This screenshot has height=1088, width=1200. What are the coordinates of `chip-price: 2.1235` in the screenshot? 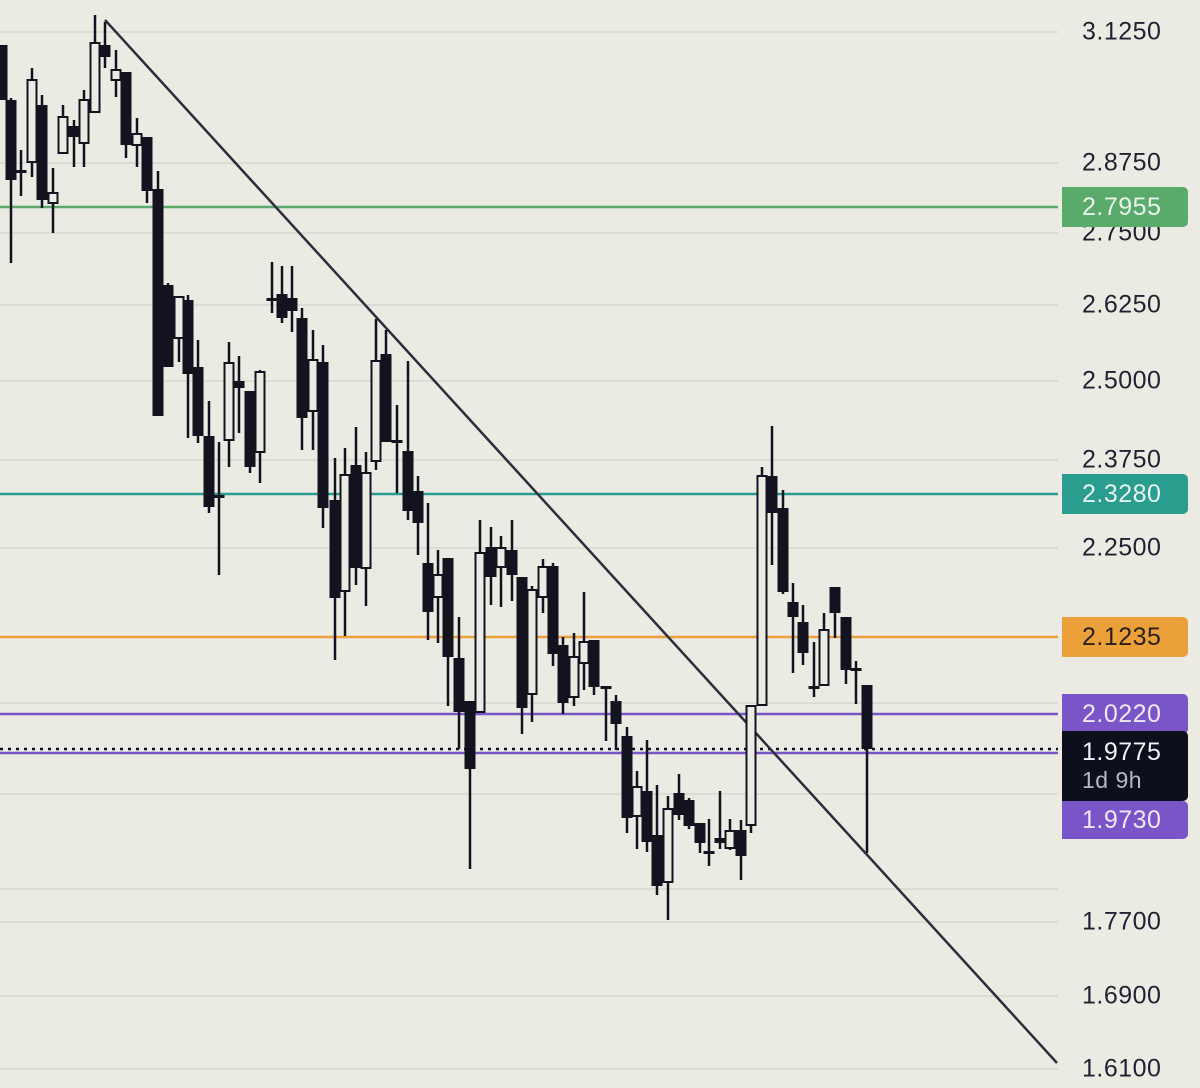 It's located at (1122, 636).